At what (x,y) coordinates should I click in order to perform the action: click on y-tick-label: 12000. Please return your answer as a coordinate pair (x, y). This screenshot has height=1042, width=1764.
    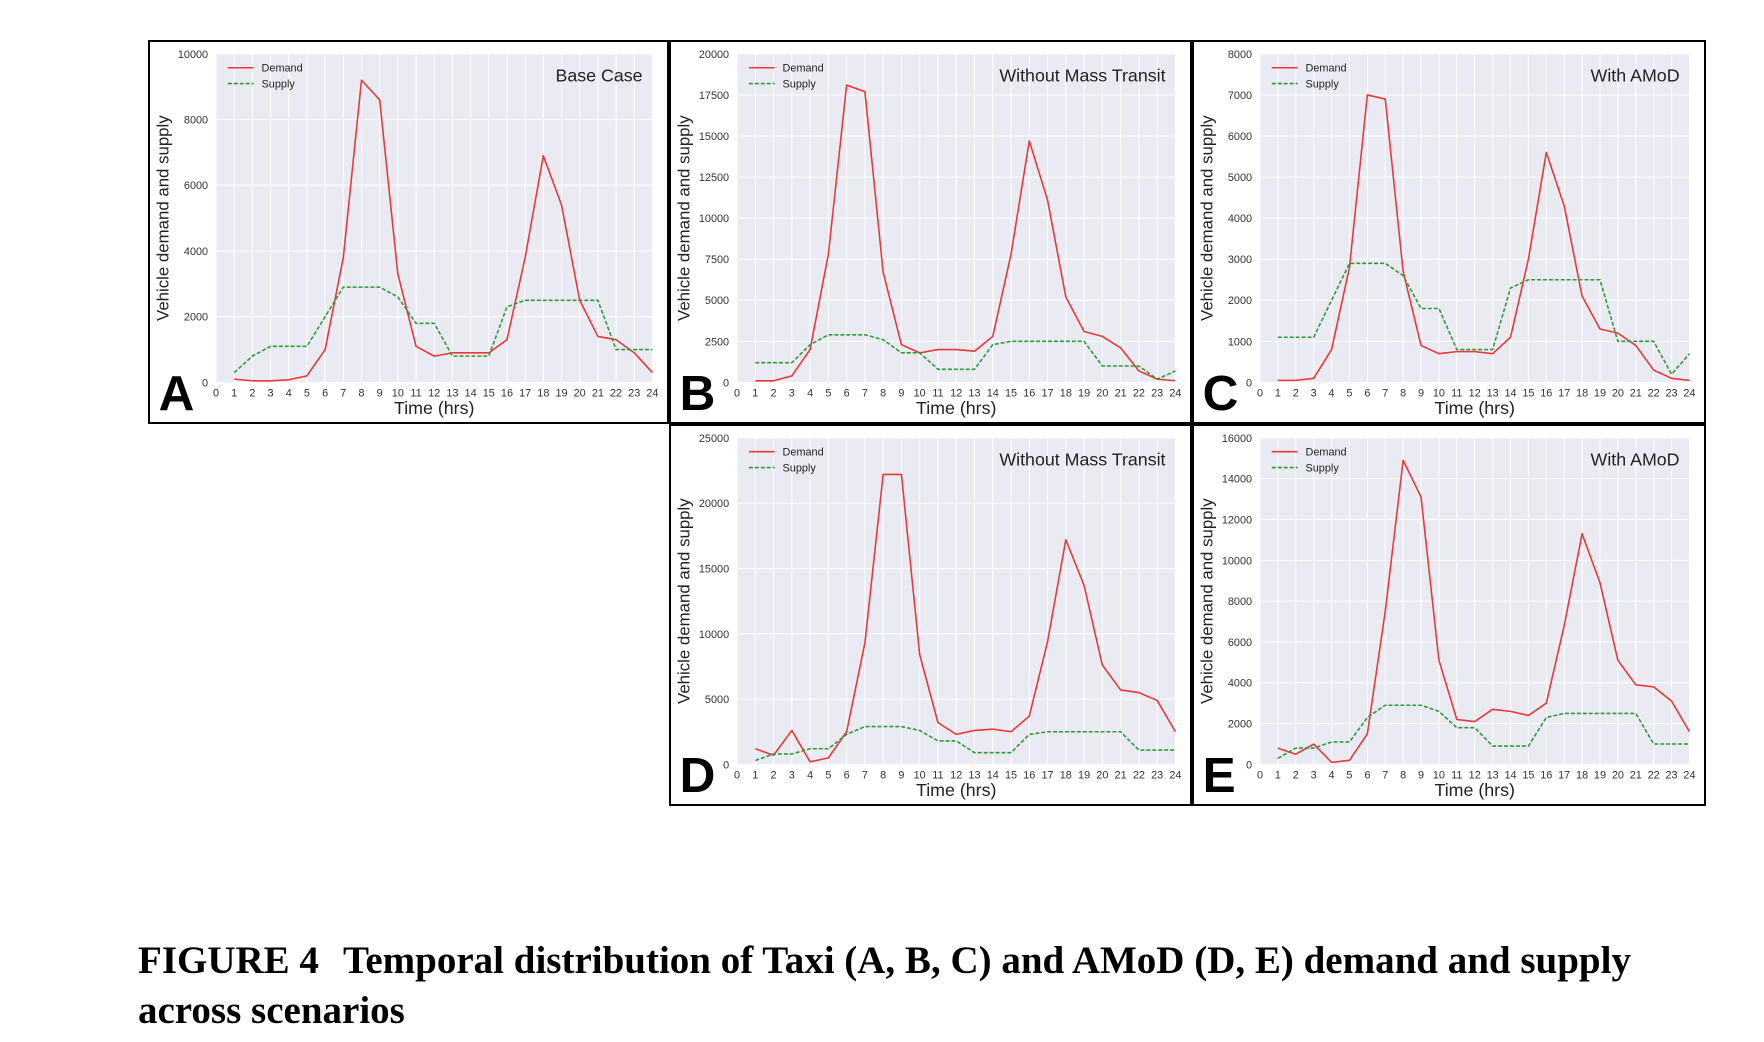
    Looking at the image, I should click on (1237, 520).